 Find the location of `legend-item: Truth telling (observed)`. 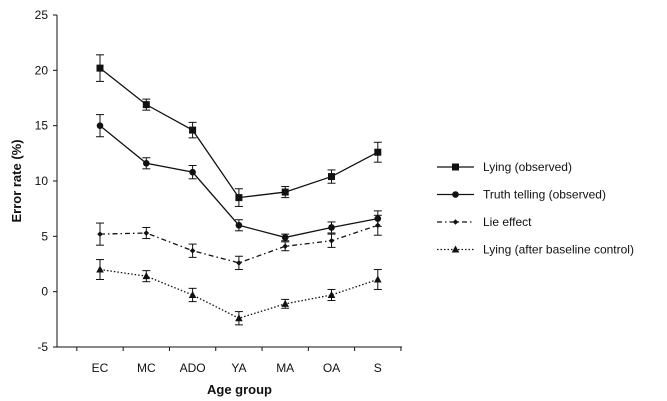

legend-item: Truth telling (observed) is located at coordinates (521, 195).